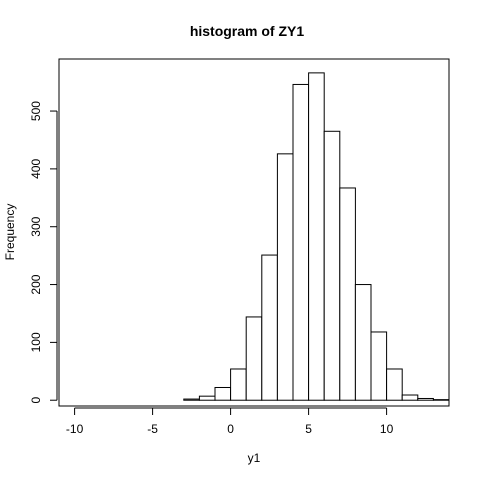  What do you see at coordinates (152, 429) in the screenshot?
I see `x-tick-label-1: -5` at bounding box center [152, 429].